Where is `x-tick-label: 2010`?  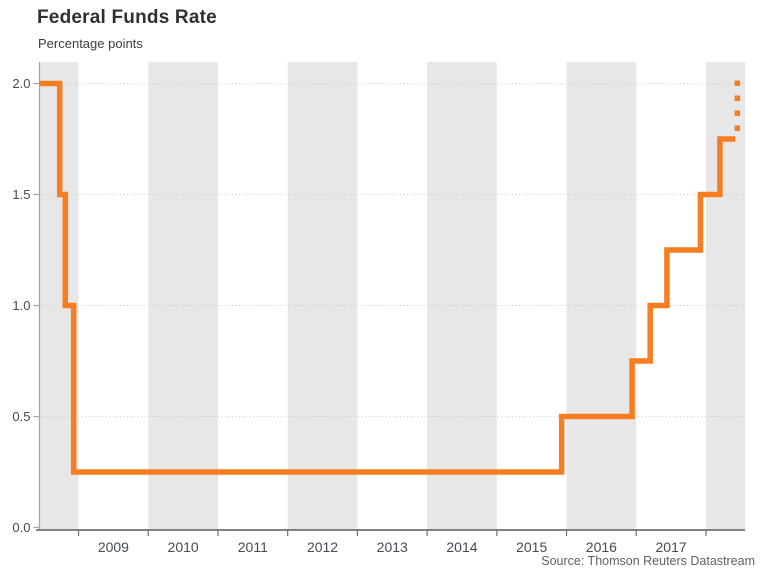
x-tick-label: 2010 is located at coordinates (183, 547).